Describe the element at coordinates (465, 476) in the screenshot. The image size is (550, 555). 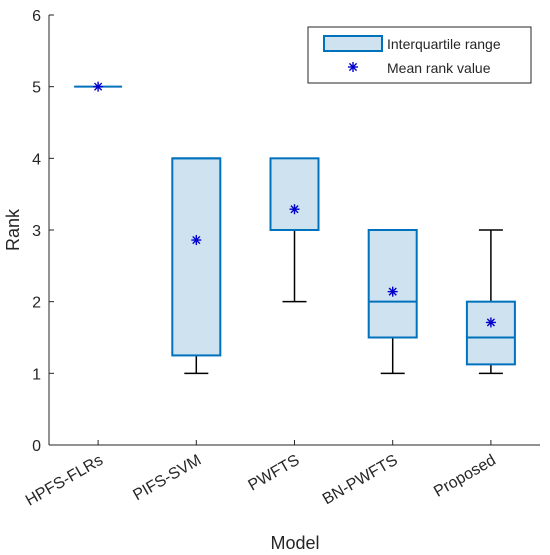
I see `x-tick-label: Proposed` at that location.